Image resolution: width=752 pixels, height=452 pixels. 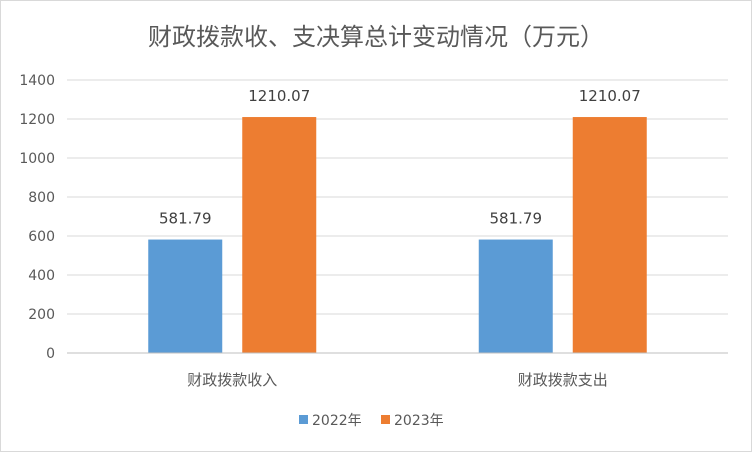 I want to click on y-tick-label: 1000, so click(x=37, y=159).